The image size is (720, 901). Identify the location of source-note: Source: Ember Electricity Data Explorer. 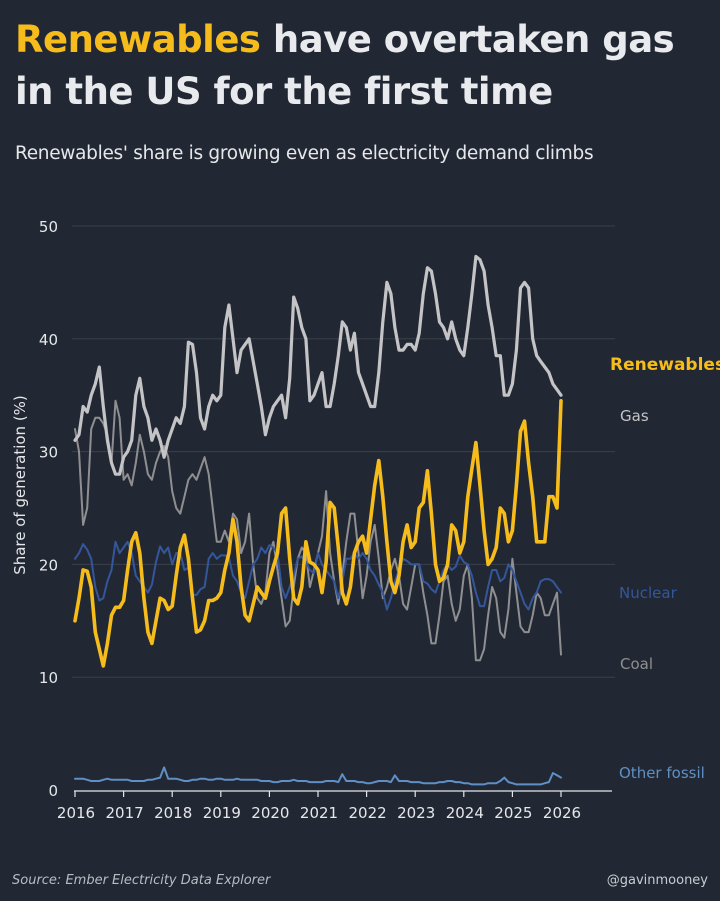
(141, 880).